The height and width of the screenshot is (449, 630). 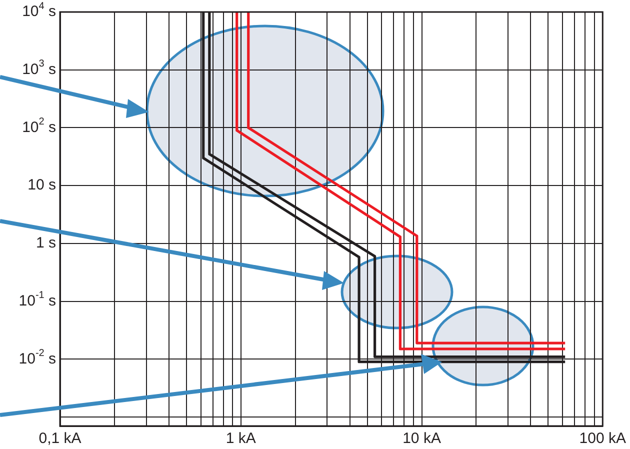 What do you see at coordinates (42, 185) in the screenshot?
I see `y-tick-label: 10 s` at bounding box center [42, 185].